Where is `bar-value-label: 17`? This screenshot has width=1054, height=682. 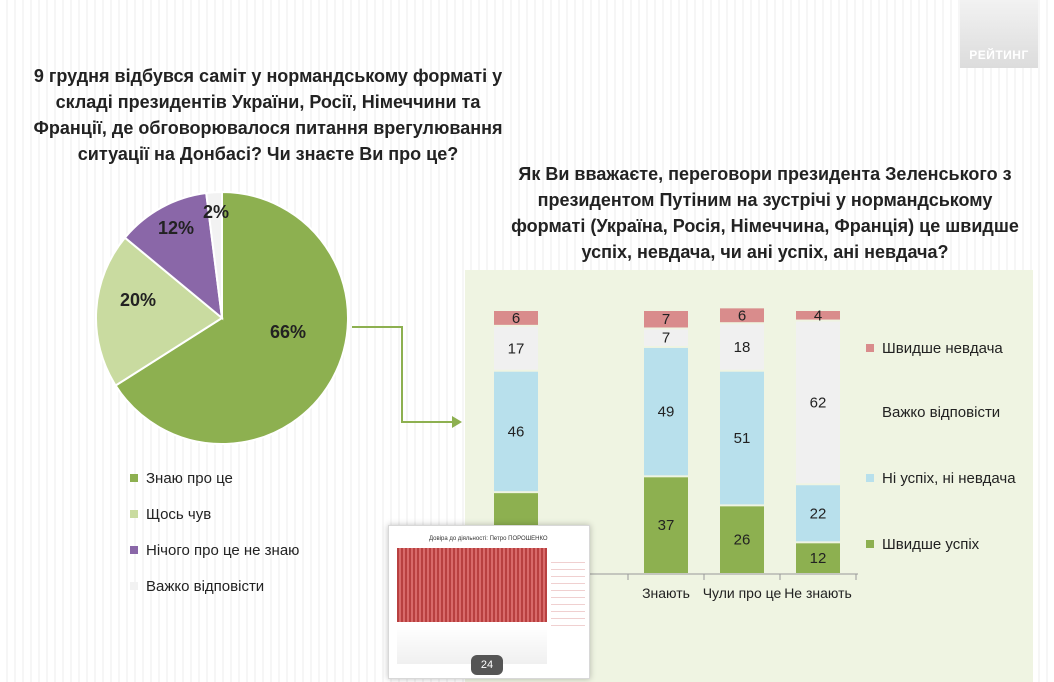
bar-value-label: 17 is located at coordinates (516, 348).